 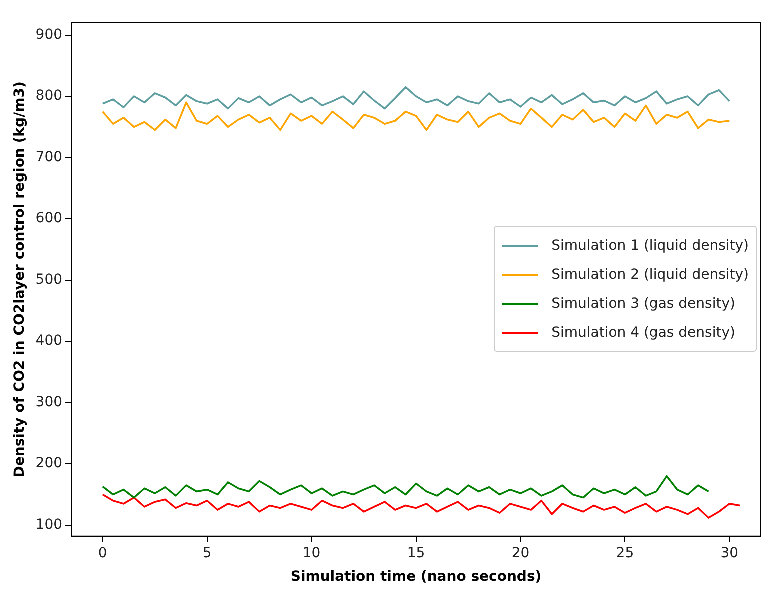 What do you see at coordinates (49, 157) in the screenshot?
I see `y-tick-label: 700` at bounding box center [49, 157].